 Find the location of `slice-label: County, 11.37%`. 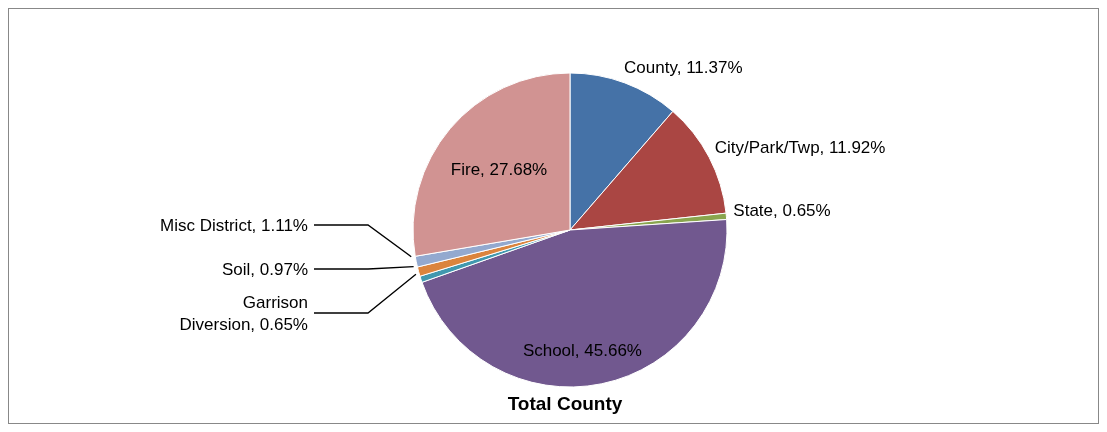

slice-label: County, 11.37% is located at coordinates (683, 67).